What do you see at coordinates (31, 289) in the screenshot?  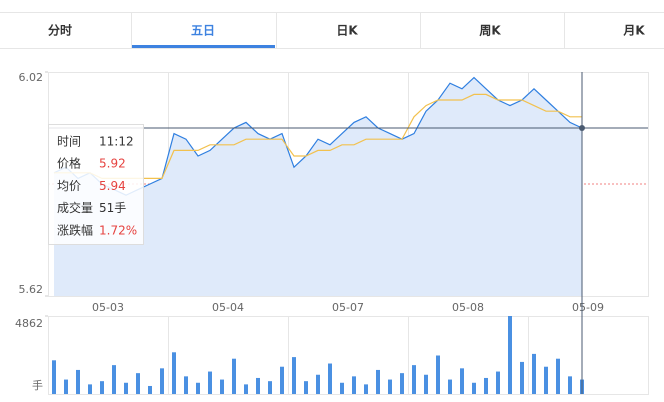 I see `y-tick-label: 5.62` at bounding box center [31, 289].